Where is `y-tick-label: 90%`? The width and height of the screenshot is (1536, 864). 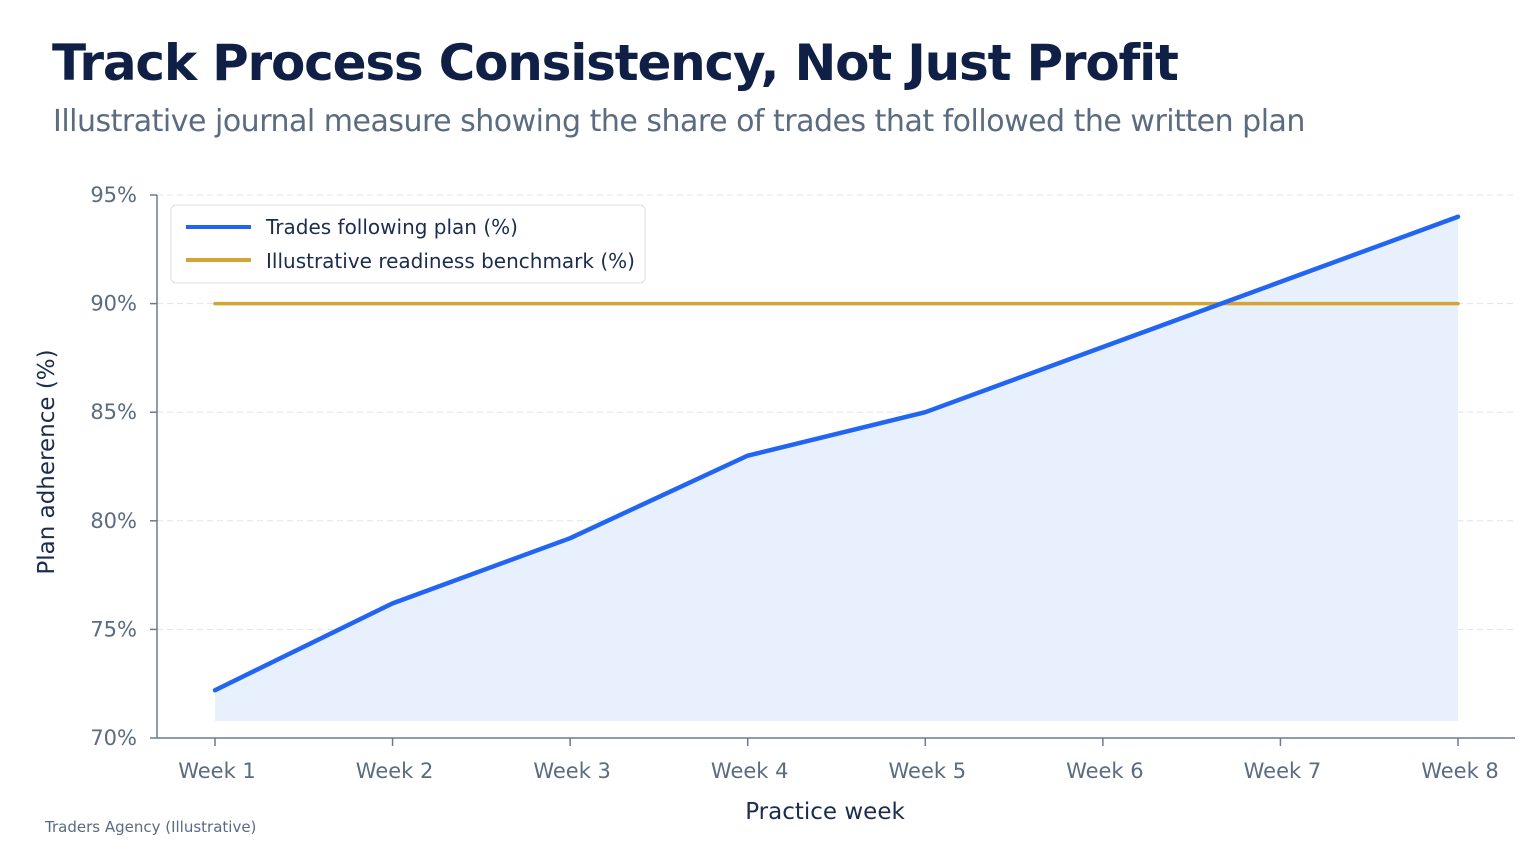 y-tick-label: 90% is located at coordinates (113, 304).